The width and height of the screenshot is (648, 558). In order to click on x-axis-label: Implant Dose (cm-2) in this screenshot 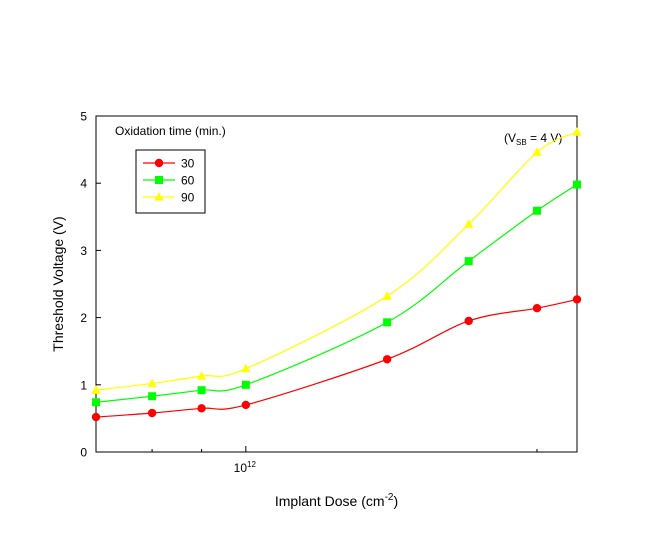, I will do `click(336, 500)`.